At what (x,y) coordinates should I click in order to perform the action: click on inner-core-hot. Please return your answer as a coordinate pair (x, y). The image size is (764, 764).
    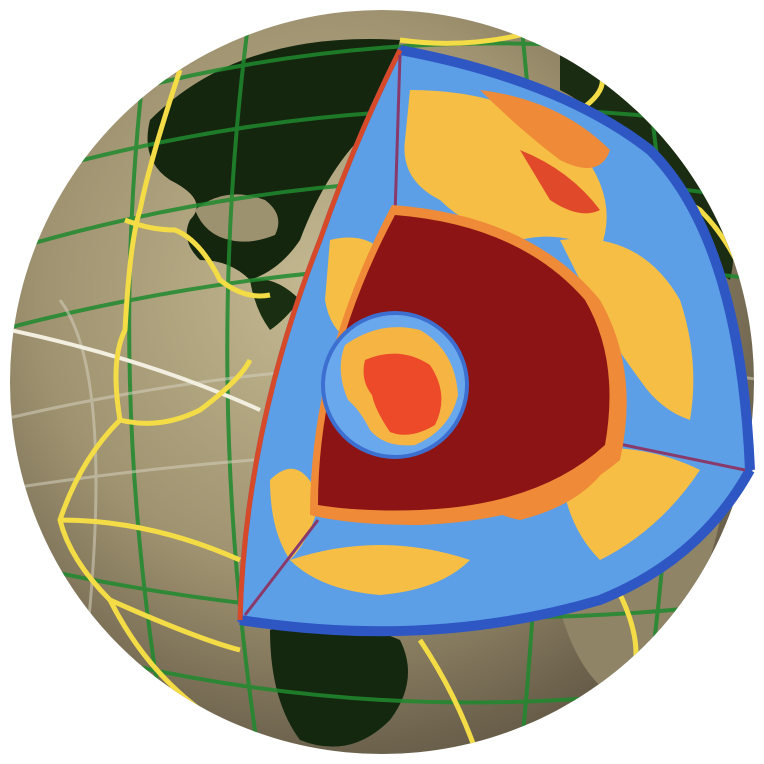
    Looking at the image, I should click on (402, 394).